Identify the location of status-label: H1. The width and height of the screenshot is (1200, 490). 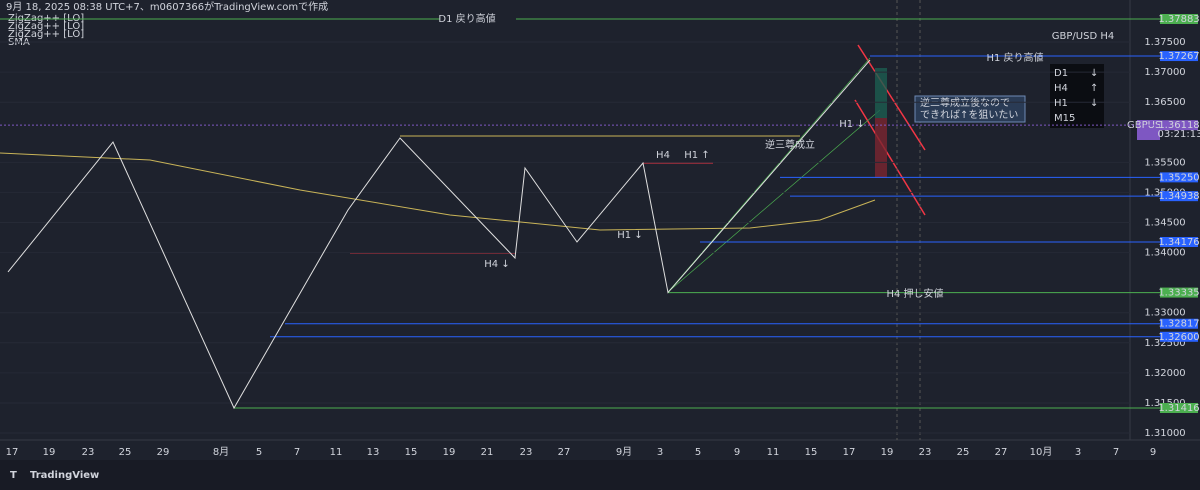
(1061, 103).